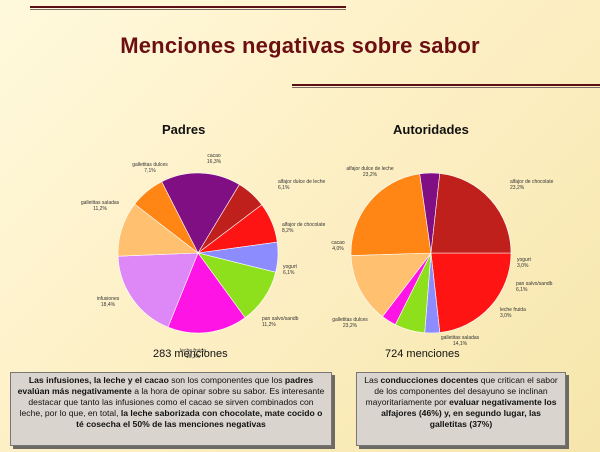 The width and height of the screenshot is (600, 452). What do you see at coordinates (188, 7) in the screenshot?
I see `top-decor-bar` at bounding box center [188, 7].